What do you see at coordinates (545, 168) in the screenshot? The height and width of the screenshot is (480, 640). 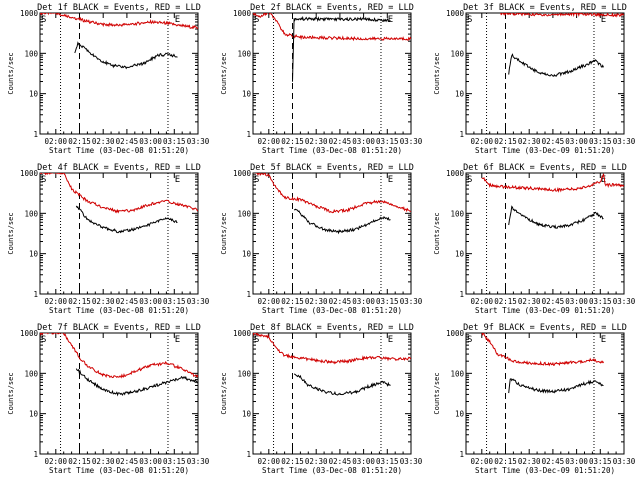 I see `chart-title: Det 6f BLACK = Events, RED = LLD` at bounding box center [545, 168].